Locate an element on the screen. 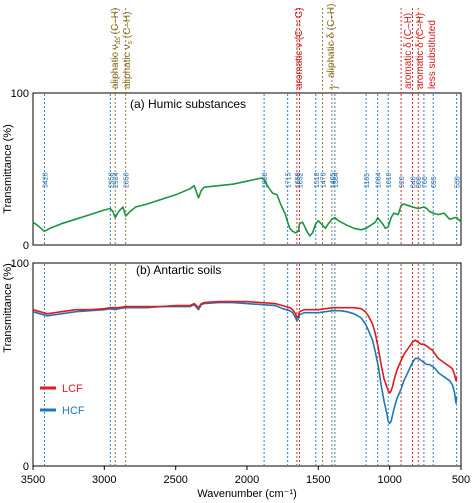 The height and width of the screenshot is (503, 474). wavenumber-label-695: 695 is located at coordinates (434, 182).